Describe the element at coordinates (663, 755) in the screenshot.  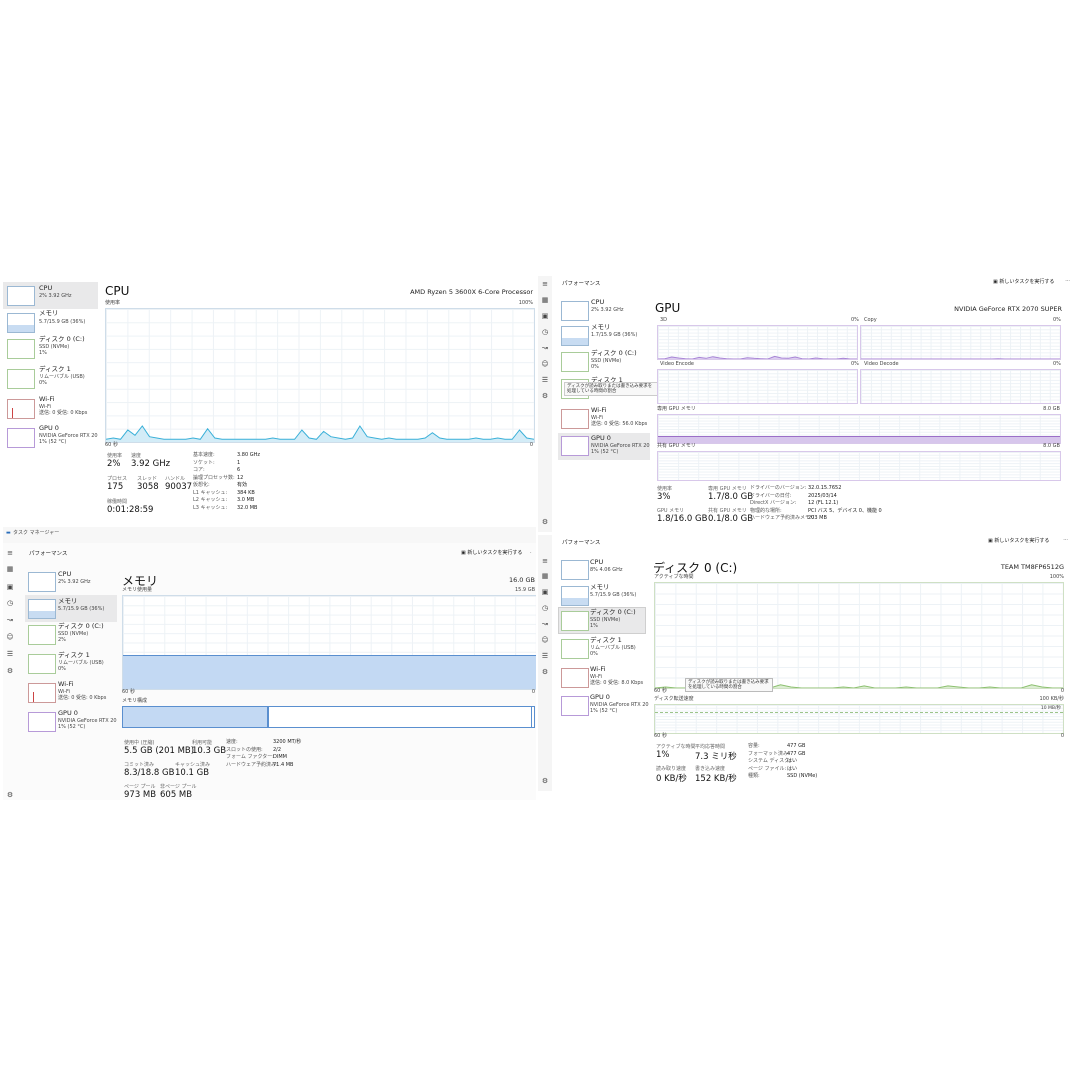
I see `active-time-value: 1%` at that location.